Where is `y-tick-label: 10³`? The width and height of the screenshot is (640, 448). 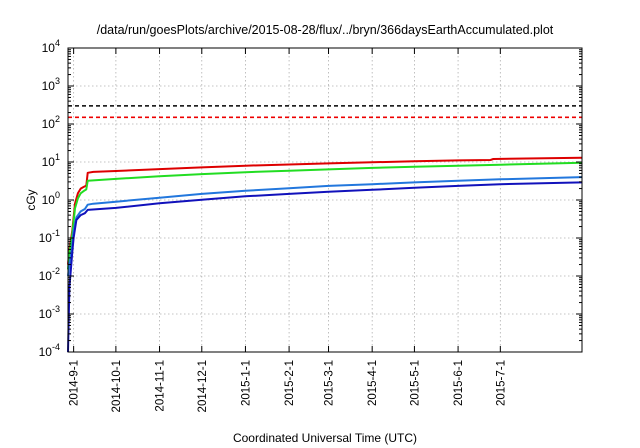 y-tick-label: 10³ is located at coordinates (51, 84).